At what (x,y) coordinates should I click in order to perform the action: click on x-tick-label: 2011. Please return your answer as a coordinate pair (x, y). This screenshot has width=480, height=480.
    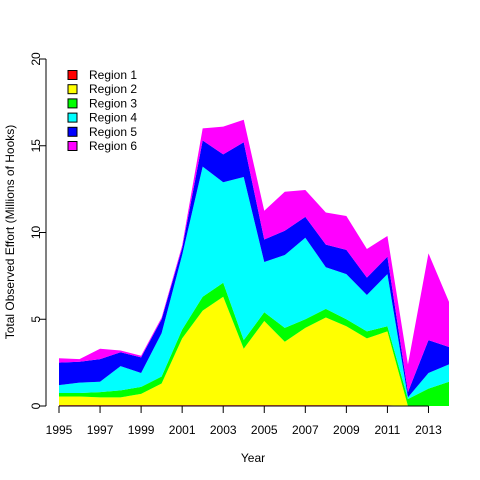
    Looking at the image, I should click on (388, 430).